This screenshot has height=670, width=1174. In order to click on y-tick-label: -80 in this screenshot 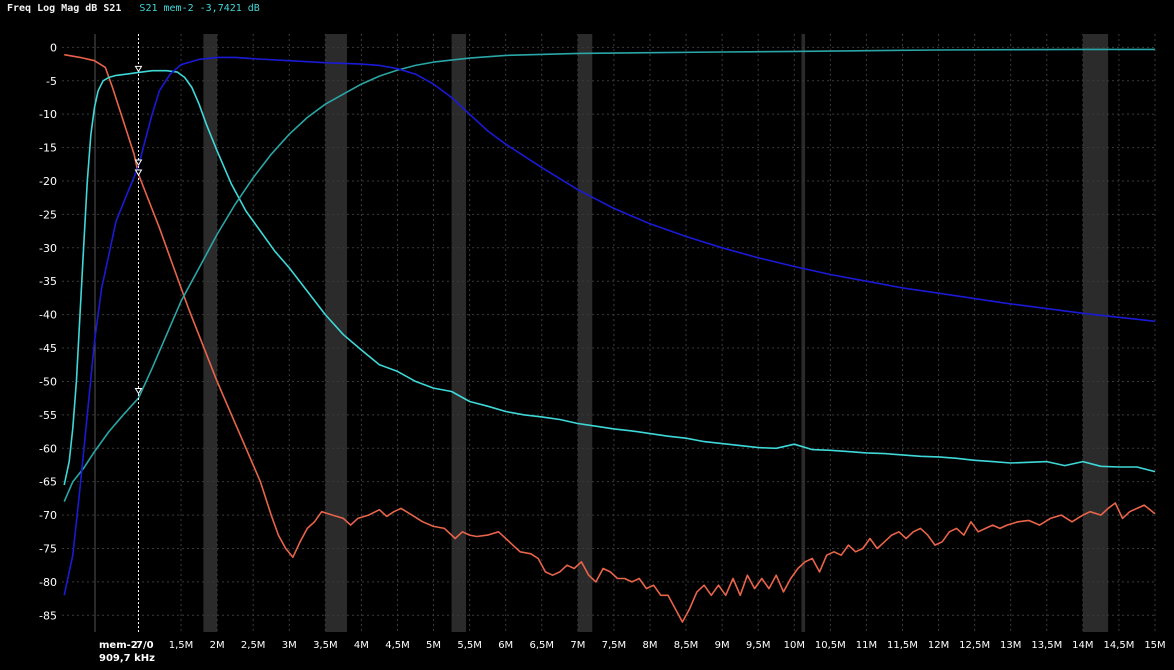, I will do `click(48, 582)`.